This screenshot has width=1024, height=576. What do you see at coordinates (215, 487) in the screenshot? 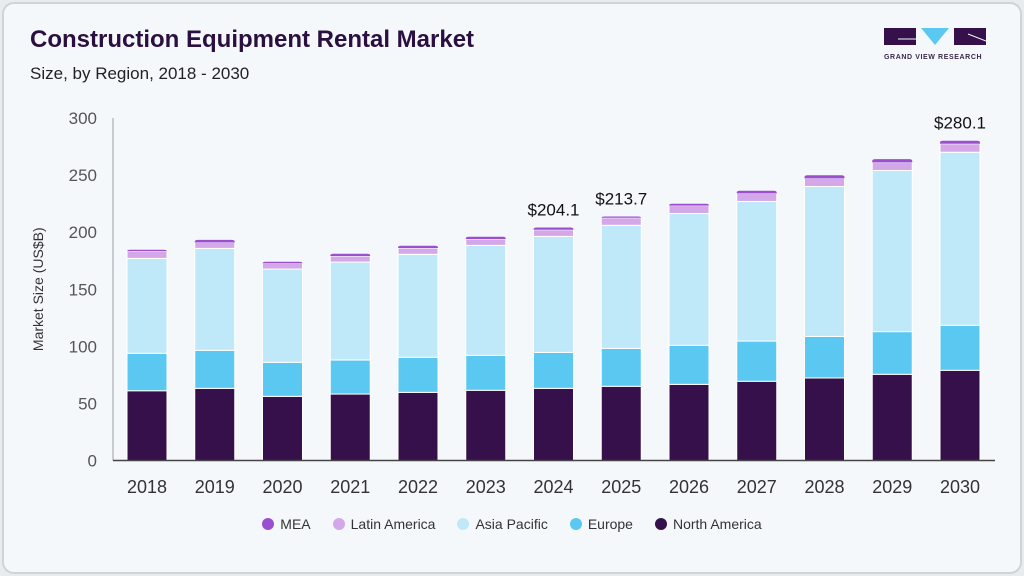
I see `x-tick-label: 2019` at bounding box center [215, 487].